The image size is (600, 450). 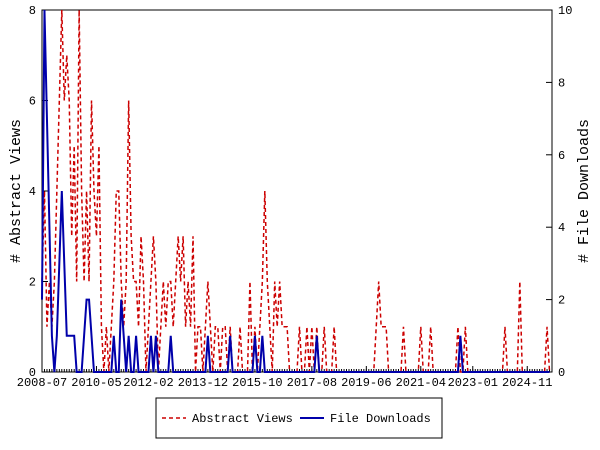 What do you see at coordinates (380, 419) in the screenshot?
I see `legend-label: File Downloads` at bounding box center [380, 419].